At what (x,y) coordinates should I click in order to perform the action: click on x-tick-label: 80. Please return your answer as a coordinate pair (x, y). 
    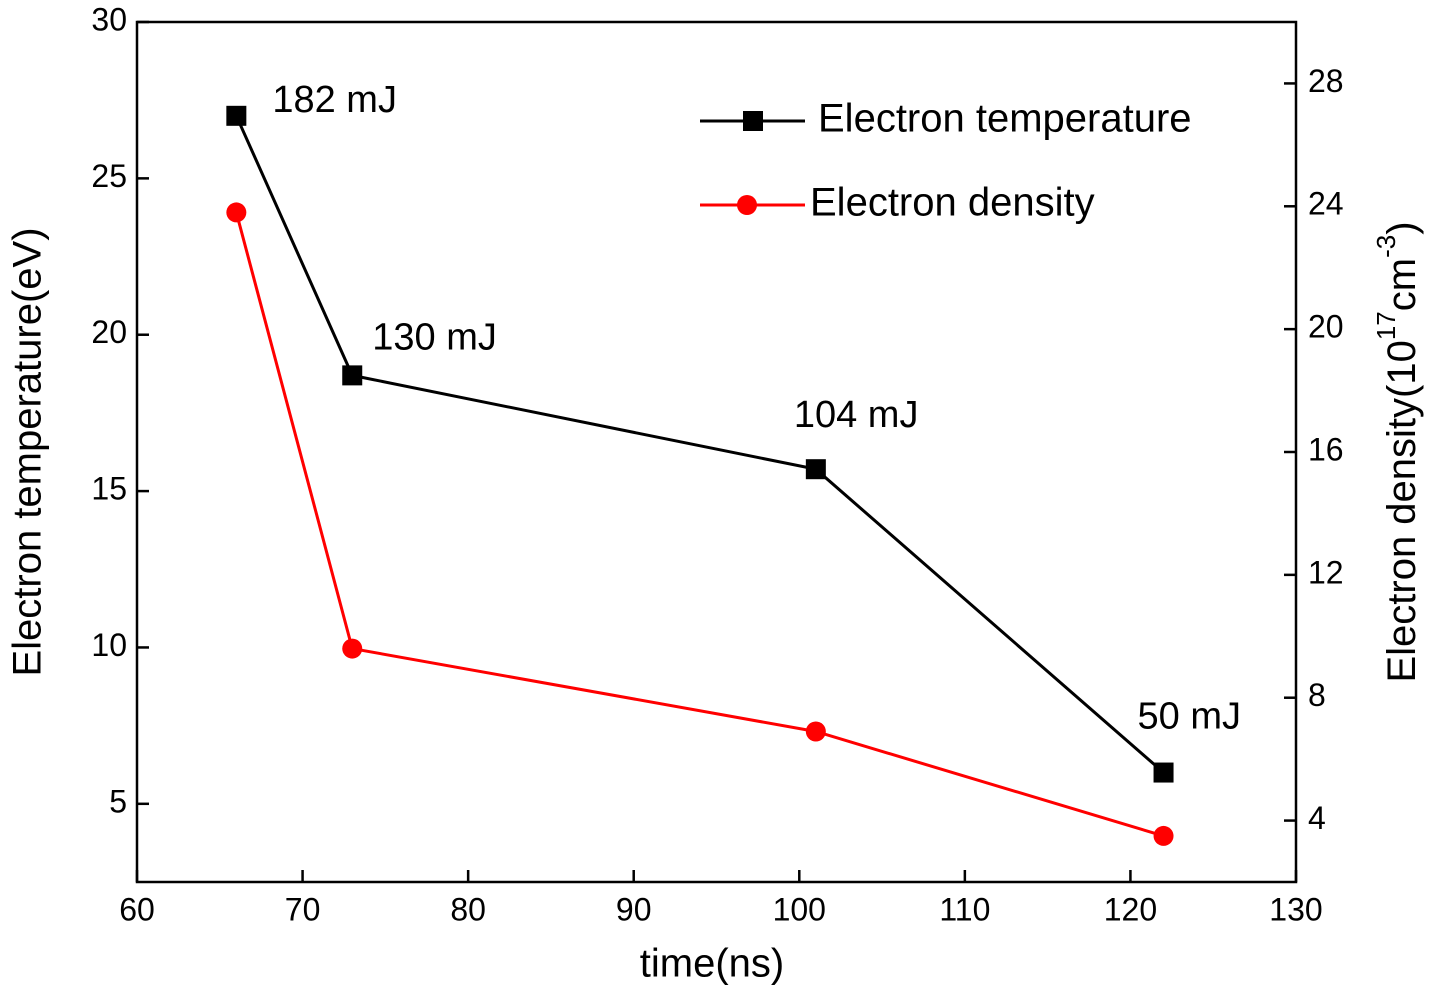
    Looking at the image, I should click on (468, 909).